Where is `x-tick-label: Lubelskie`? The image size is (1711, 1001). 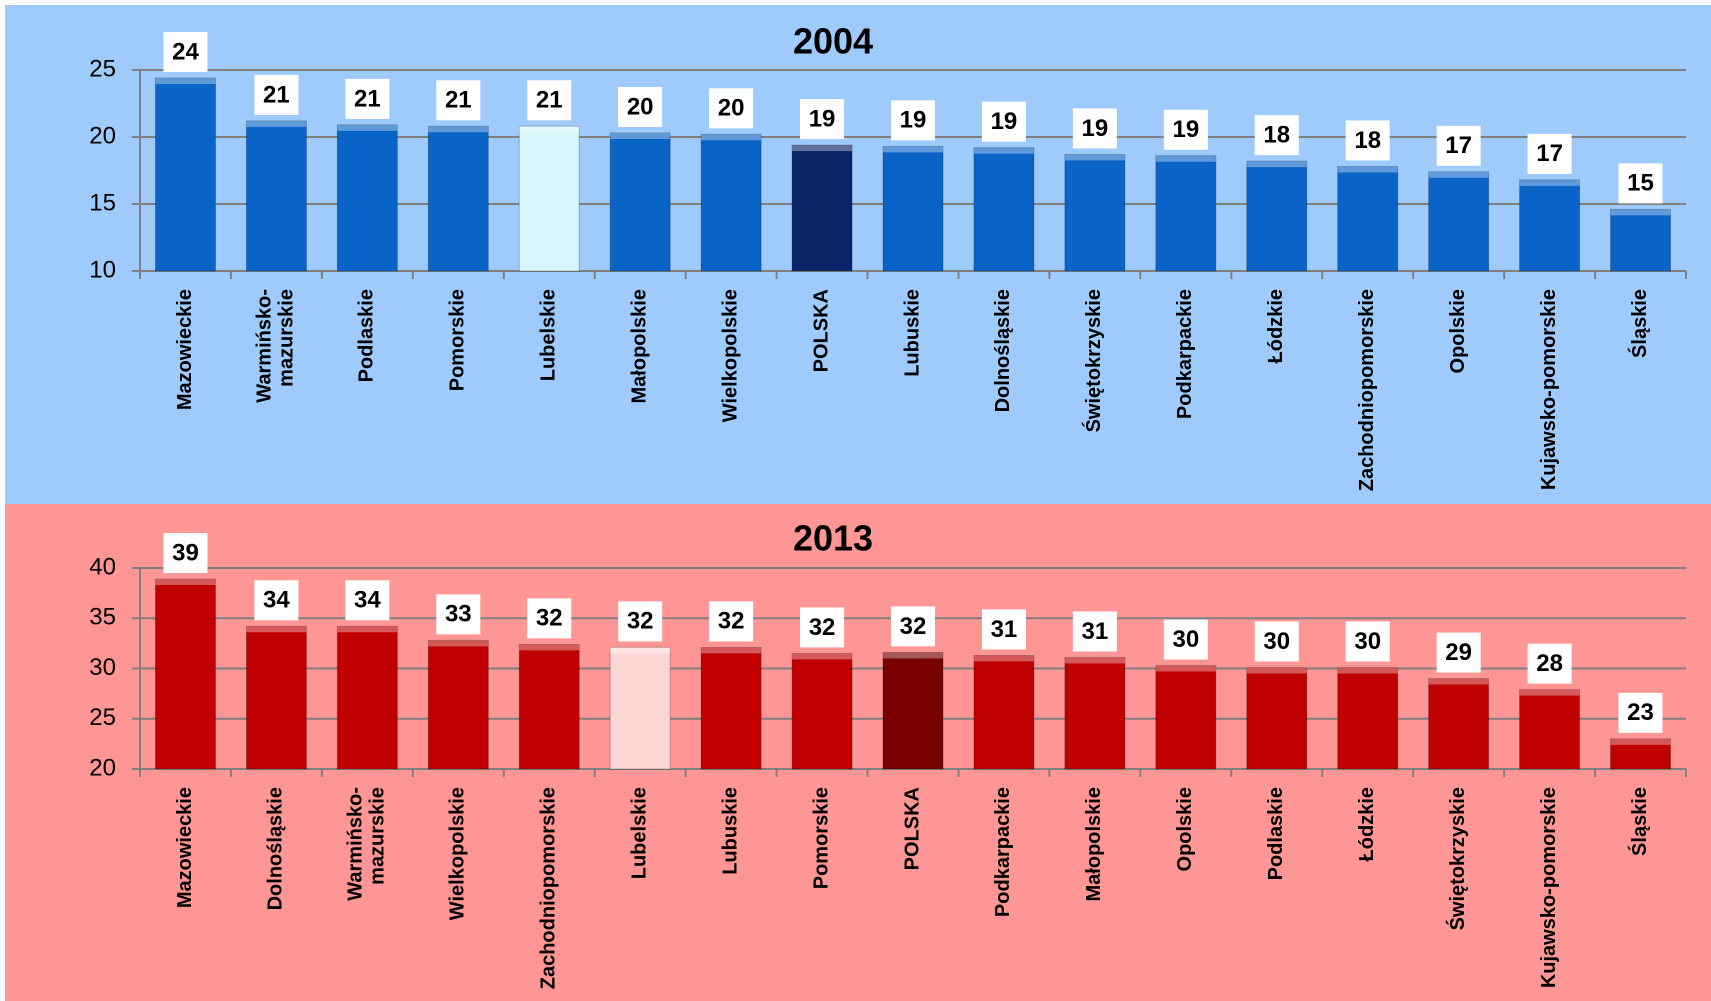
x-tick-label: Lubelskie is located at coordinates (639, 833).